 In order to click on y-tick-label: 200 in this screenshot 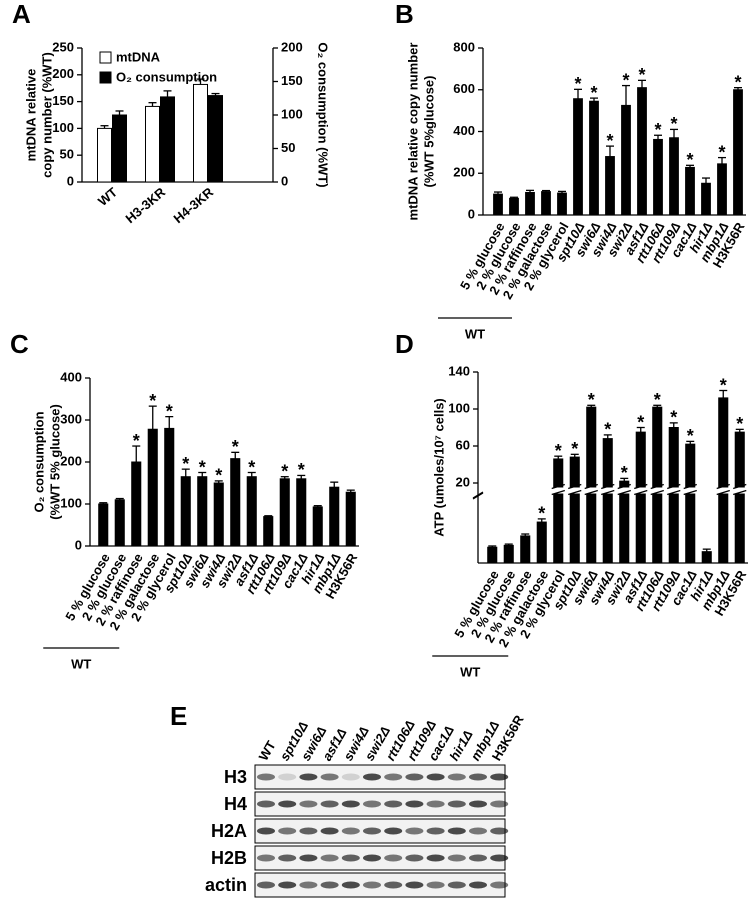, I will do `click(63, 73)`.